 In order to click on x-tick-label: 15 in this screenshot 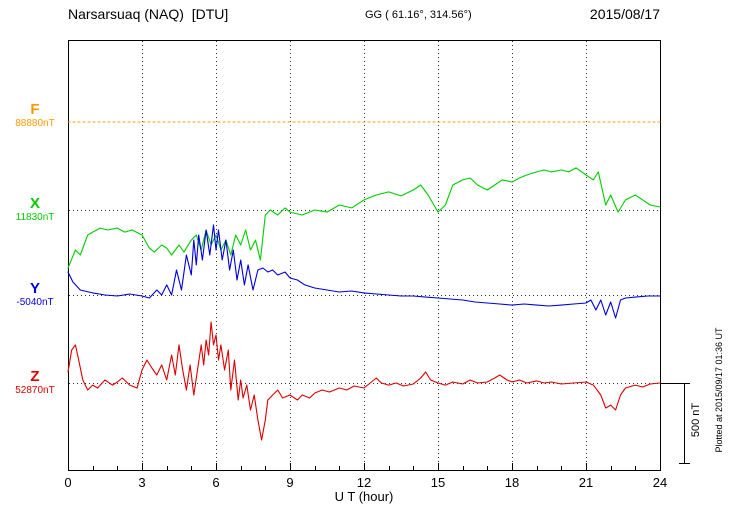, I will do `click(438, 482)`.